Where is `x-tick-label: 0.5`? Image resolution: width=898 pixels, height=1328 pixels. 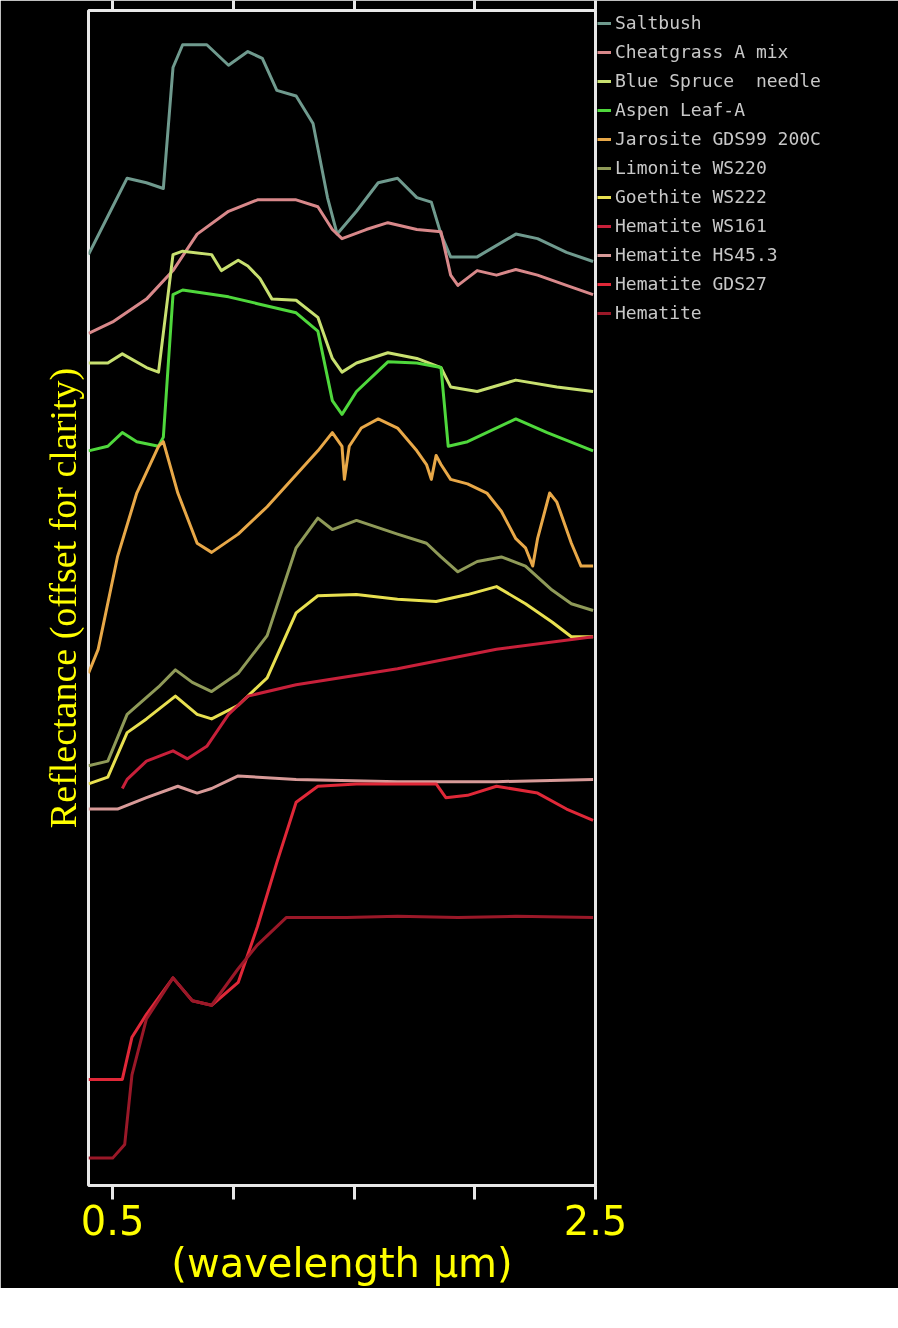
x-tick-label: 0.5 is located at coordinates (112, 1220).